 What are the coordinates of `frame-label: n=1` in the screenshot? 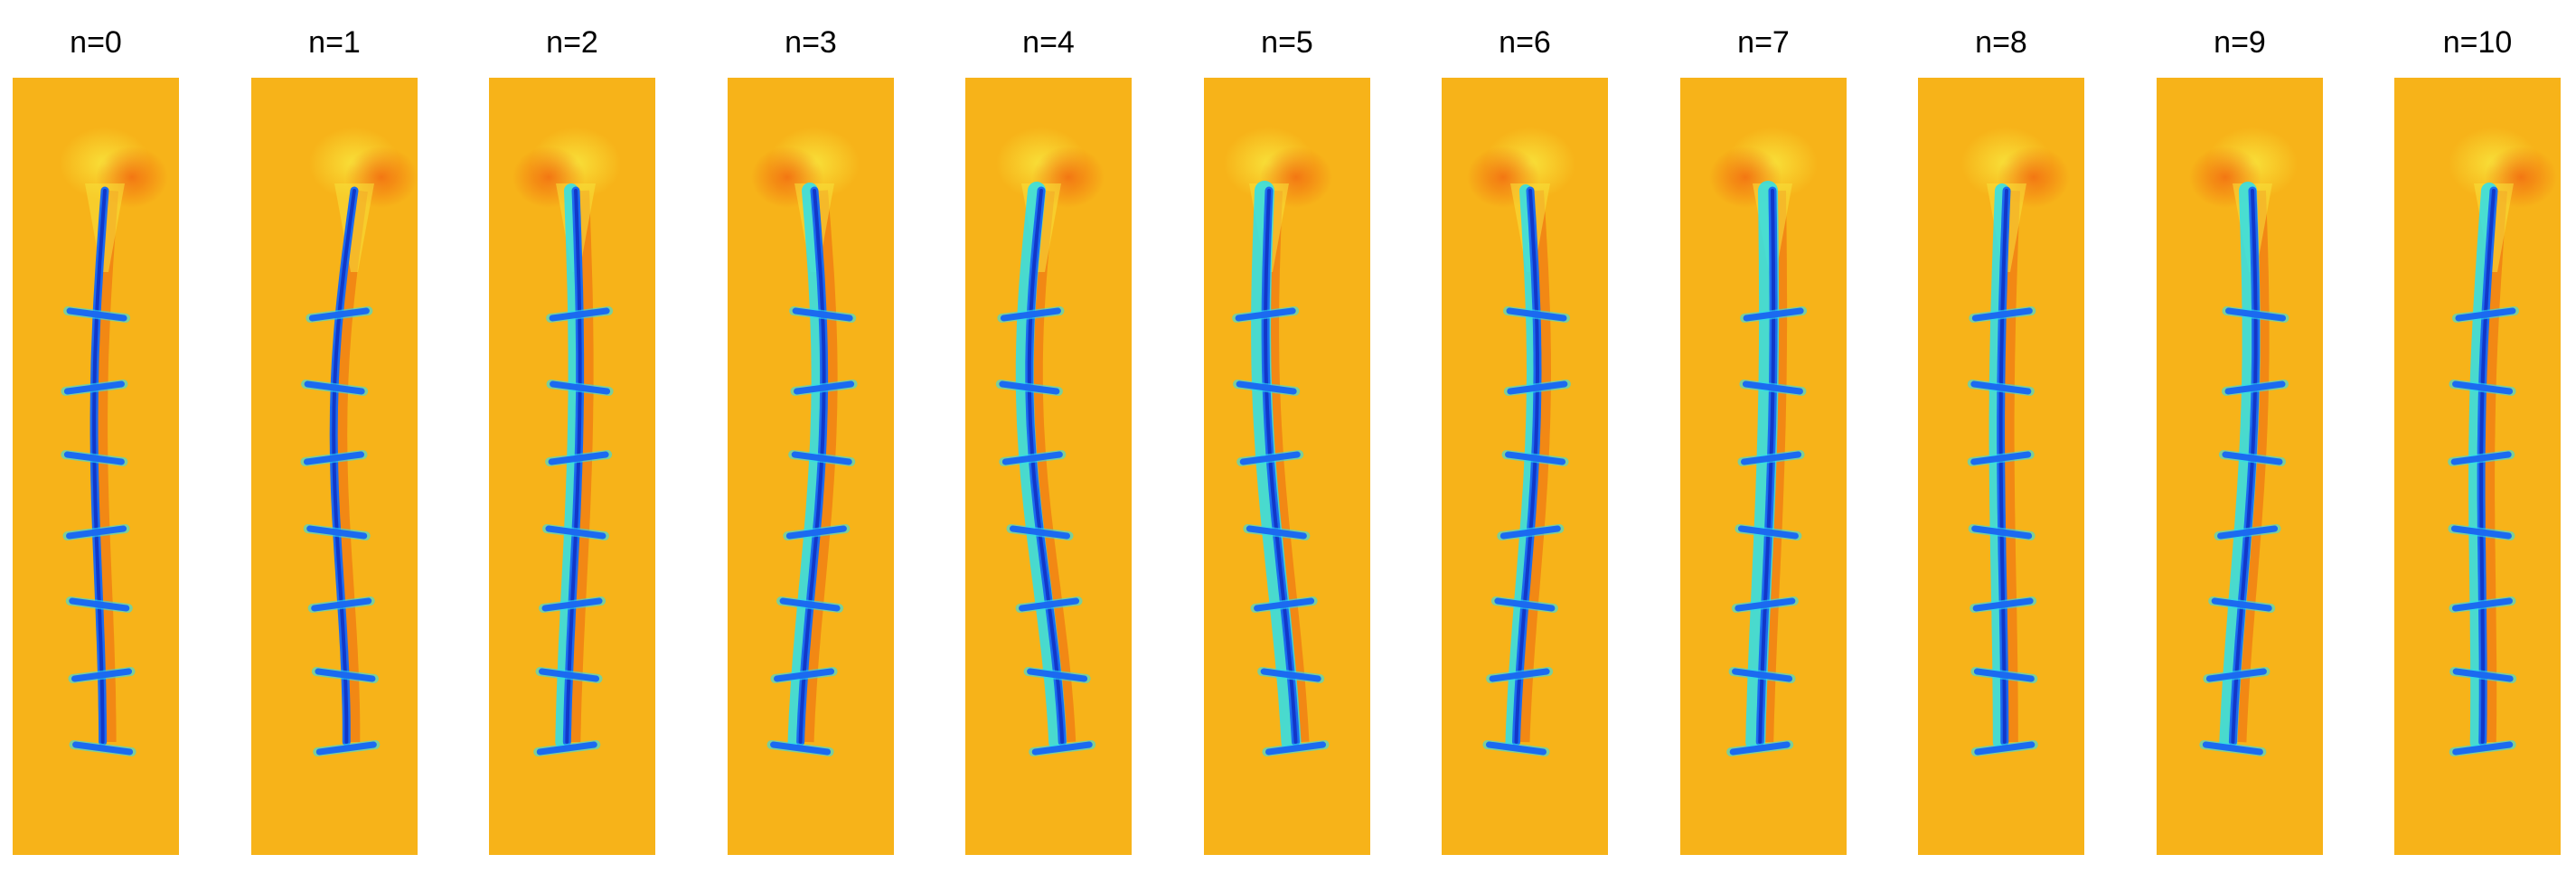 It's located at (334, 42).